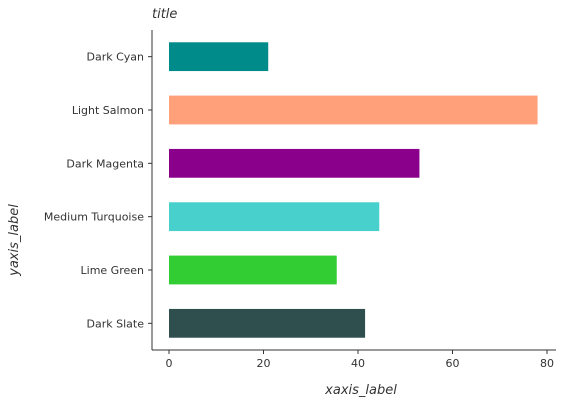 Image resolution: width=566 pixels, height=400 pixels. I want to click on x-axis-label: xaxis_label, so click(360, 390).